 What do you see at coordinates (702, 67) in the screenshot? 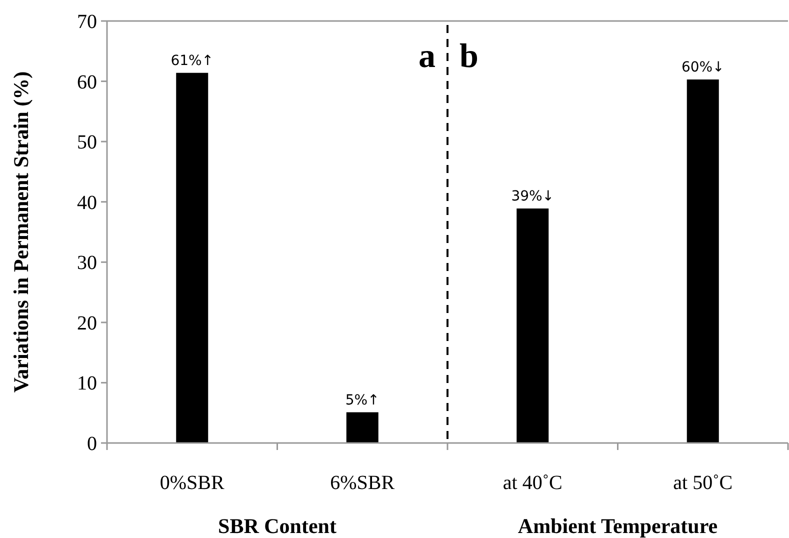
I see `data-label: 60%↓` at bounding box center [702, 67].